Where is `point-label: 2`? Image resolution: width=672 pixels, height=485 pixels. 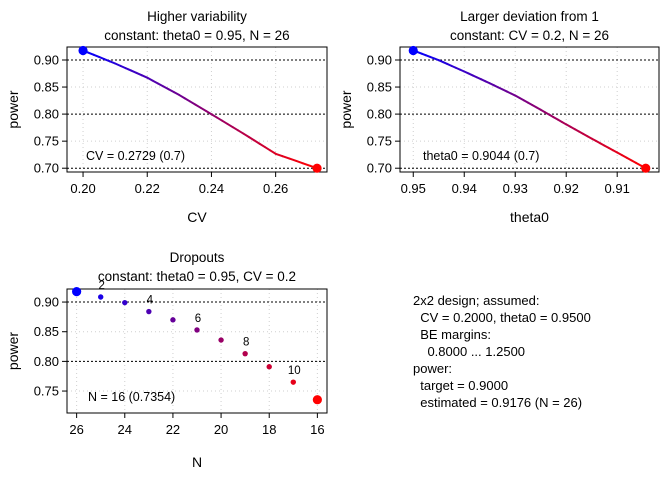 point-label: 2 is located at coordinates (102, 286).